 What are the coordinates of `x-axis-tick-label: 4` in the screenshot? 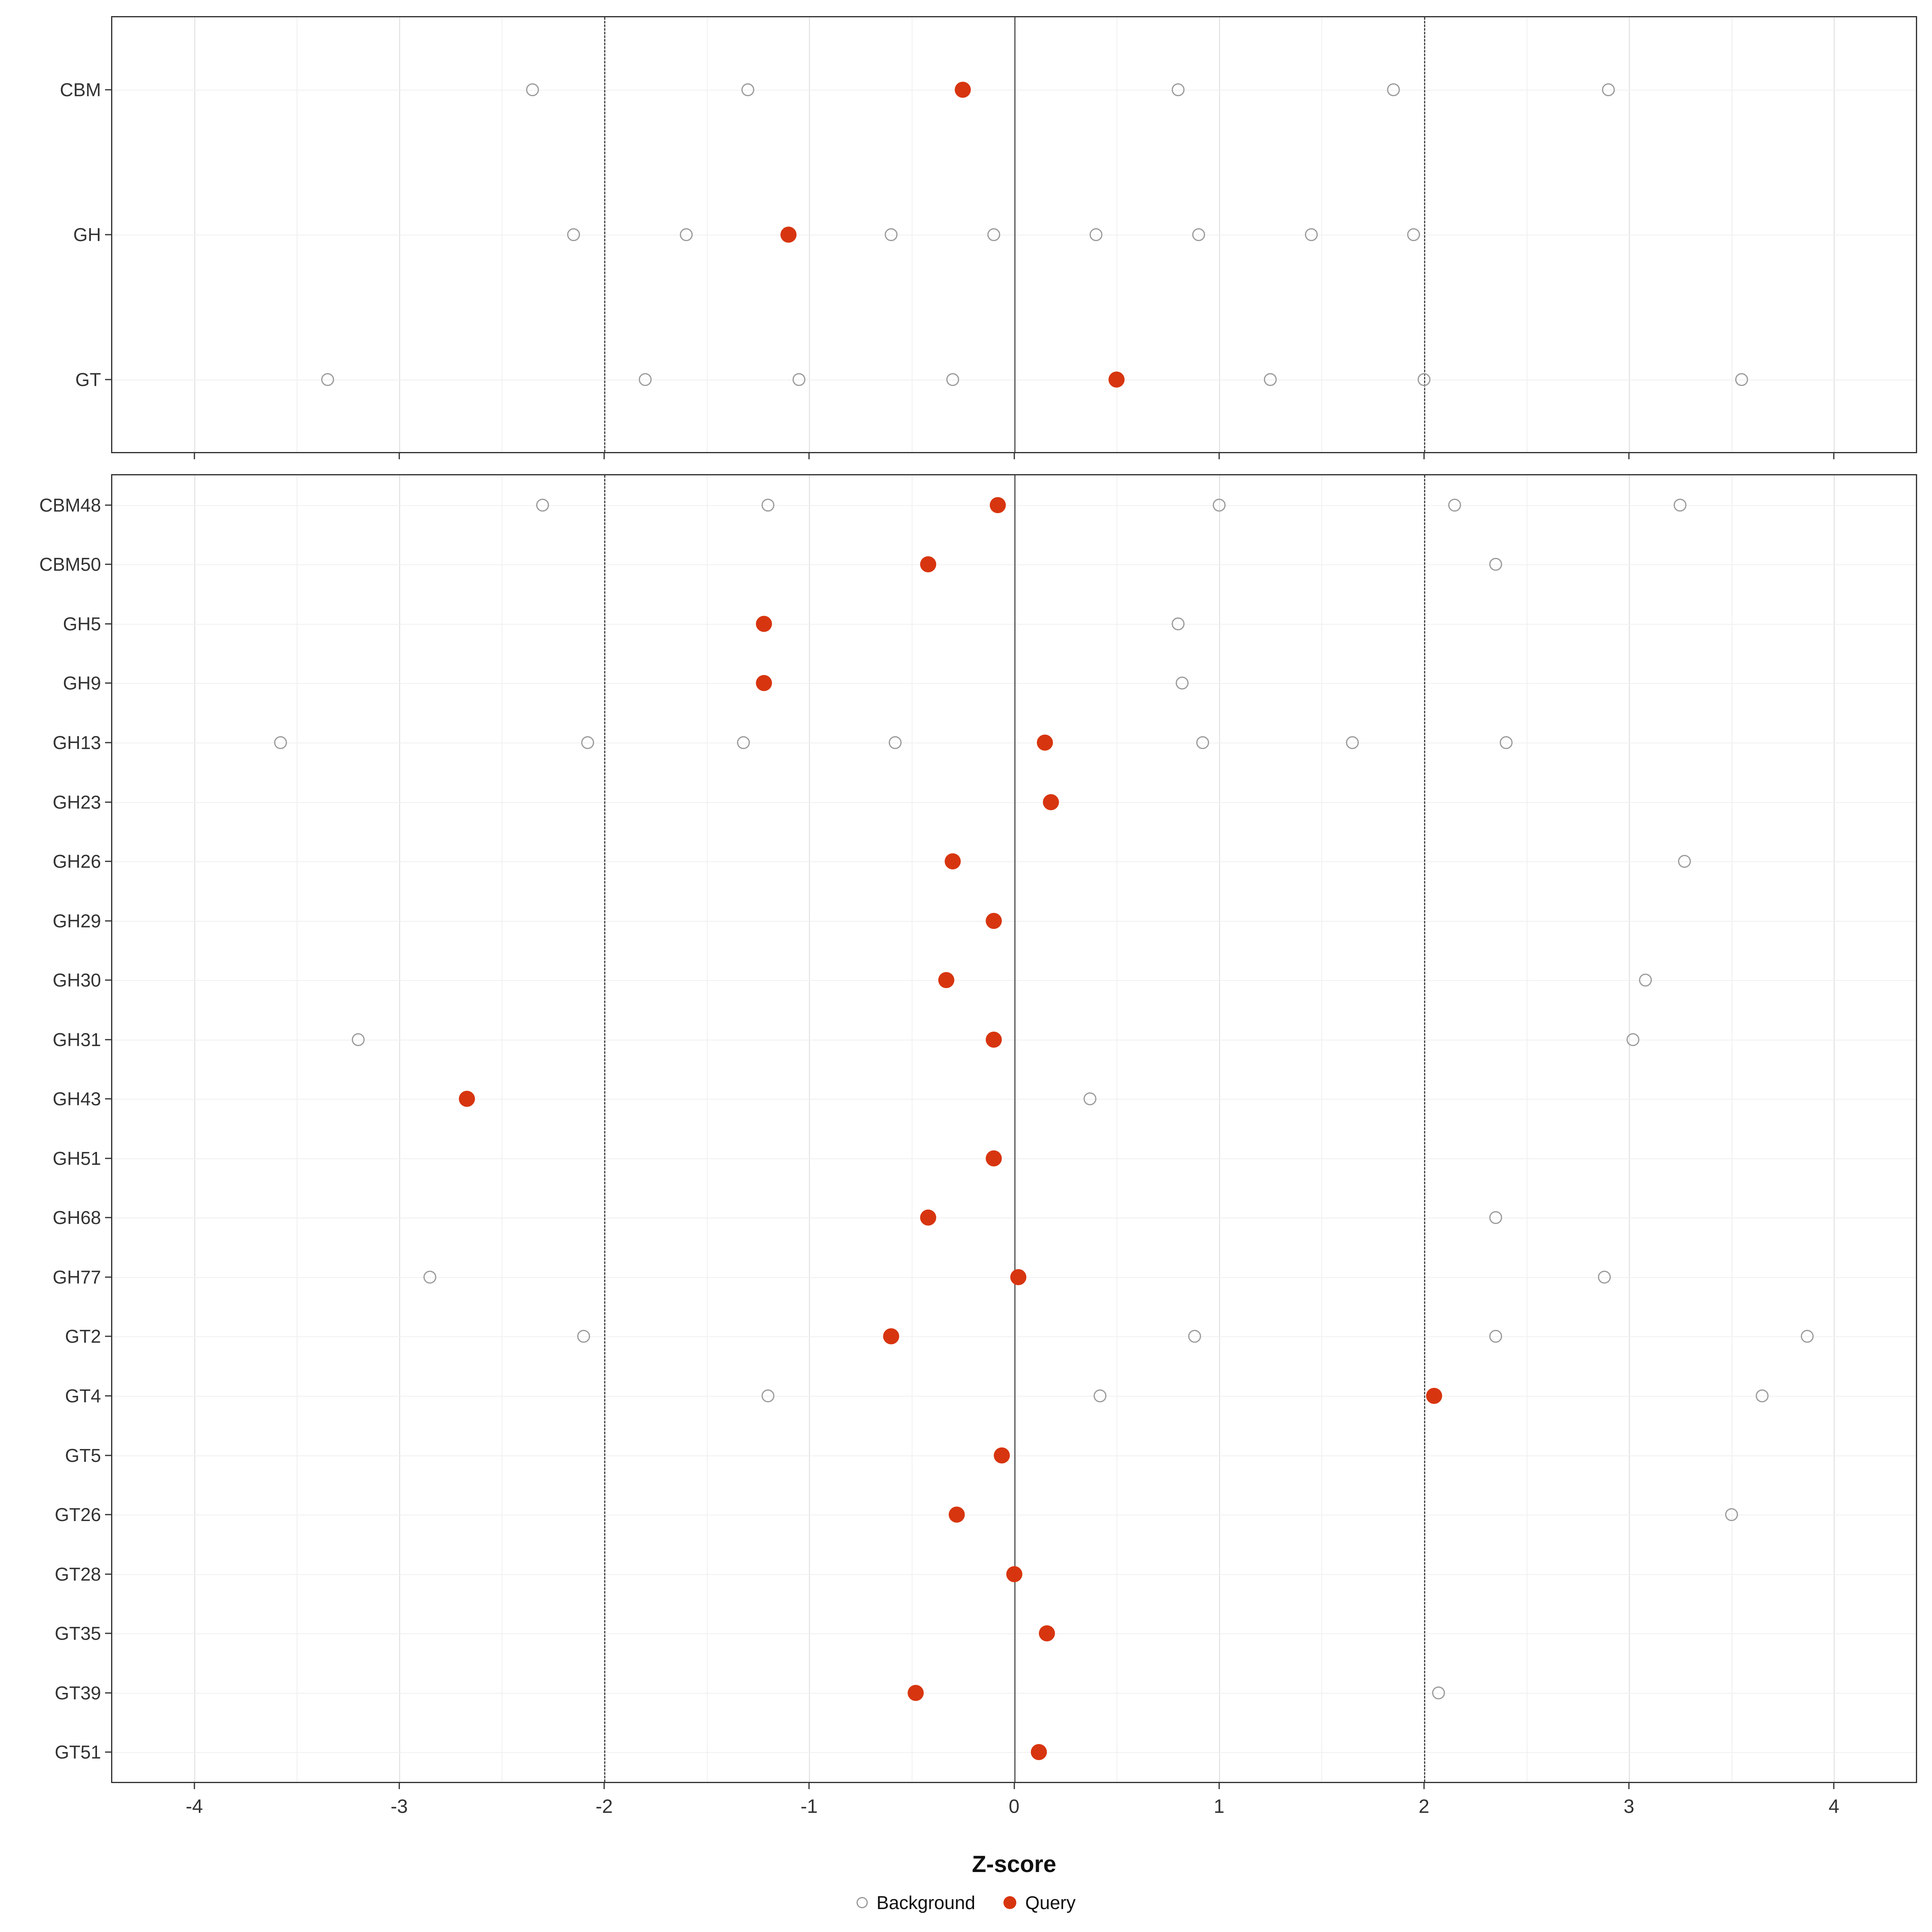 It's located at (1833, 1806).